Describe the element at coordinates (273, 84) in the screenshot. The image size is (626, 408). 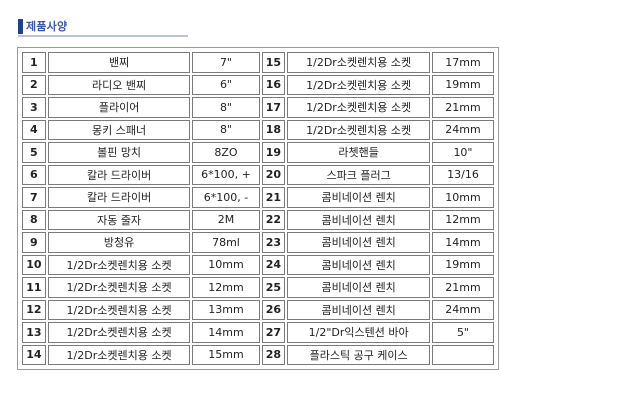
I see `item-number: 16` at that location.